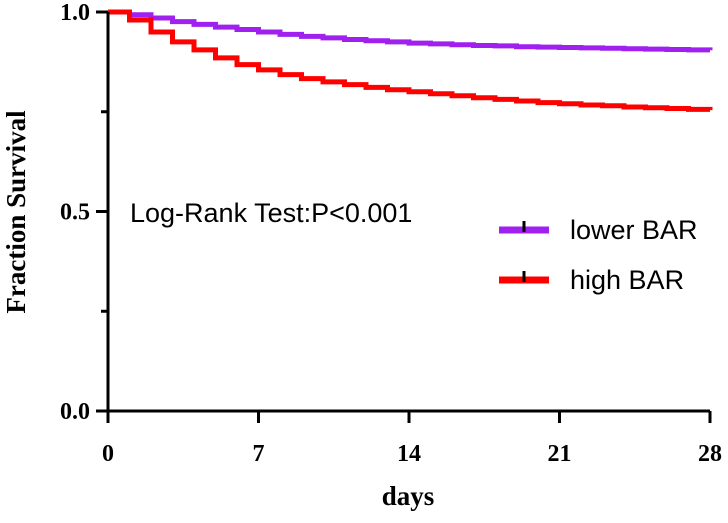  What do you see at coordinates (408, 496) in the screenshot?
I see `x-axis-title: days` at bounding box center [408, 496].